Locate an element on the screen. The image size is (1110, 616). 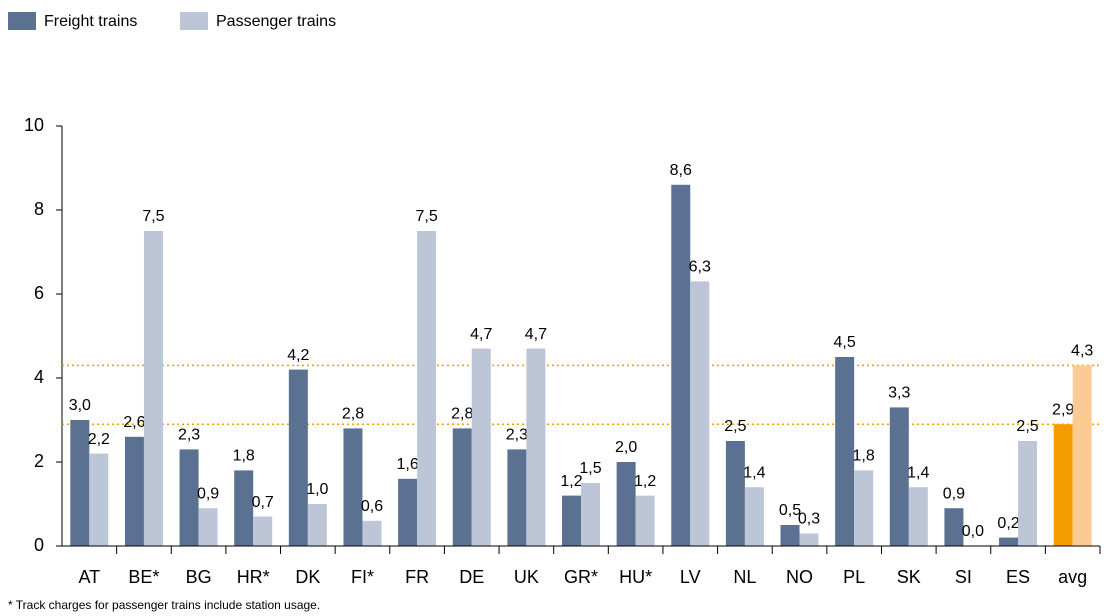
x-tick-label: NL is located at coordinates (744, 577).